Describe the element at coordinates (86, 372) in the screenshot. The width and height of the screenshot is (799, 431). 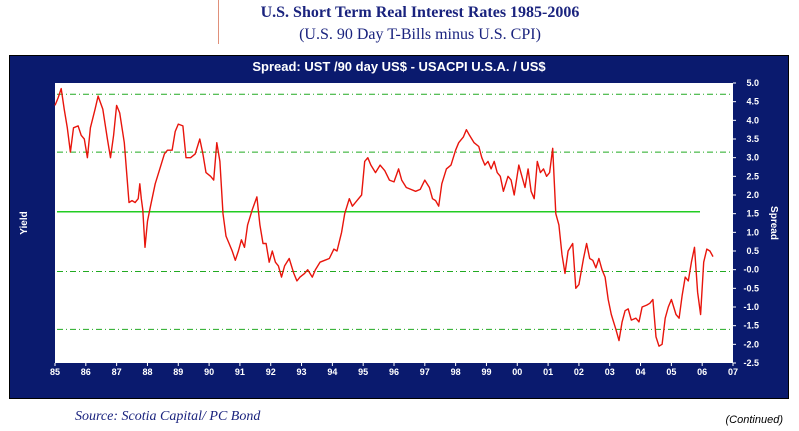
I see `x-tick-label: 86` at that location.